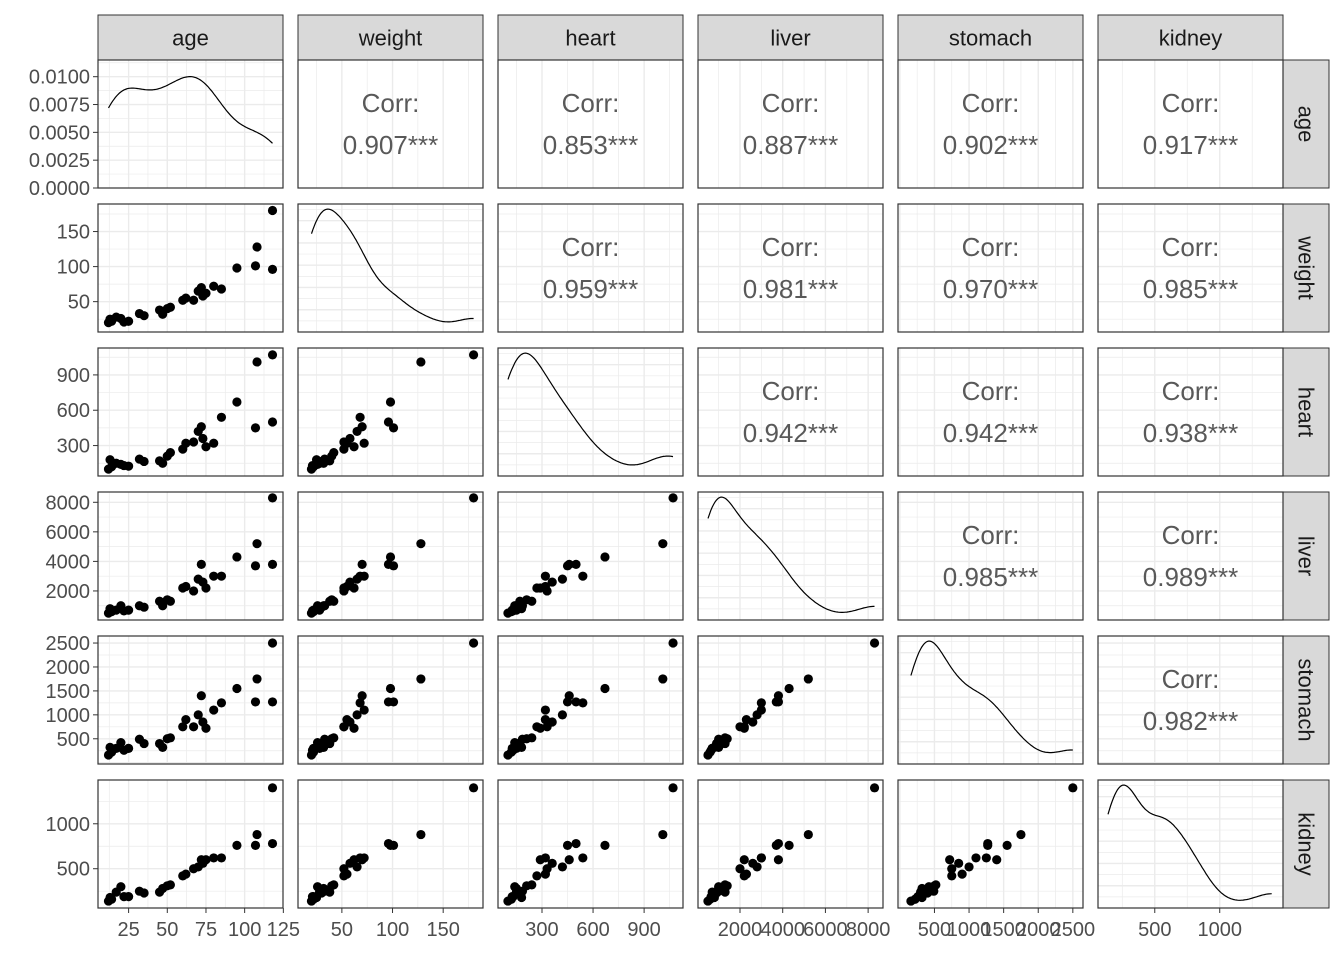 Image resolution: width=1344 pixels, height=960 pixels. What do you see at coordinates (1306, 556) in the screenshot?
I see `strip-row-liver` at bounding box center [1306, 556].